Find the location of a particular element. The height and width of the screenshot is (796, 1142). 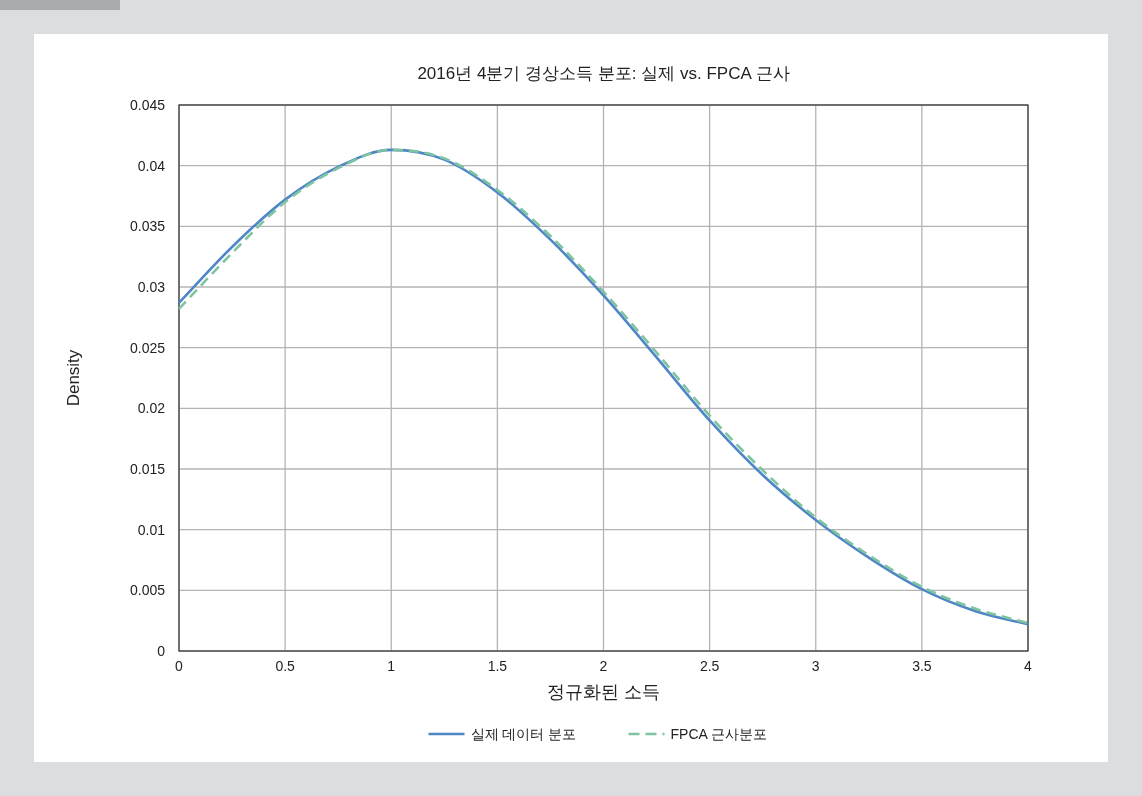

x-tick-label: 0 is located at coordinates (179, 666).